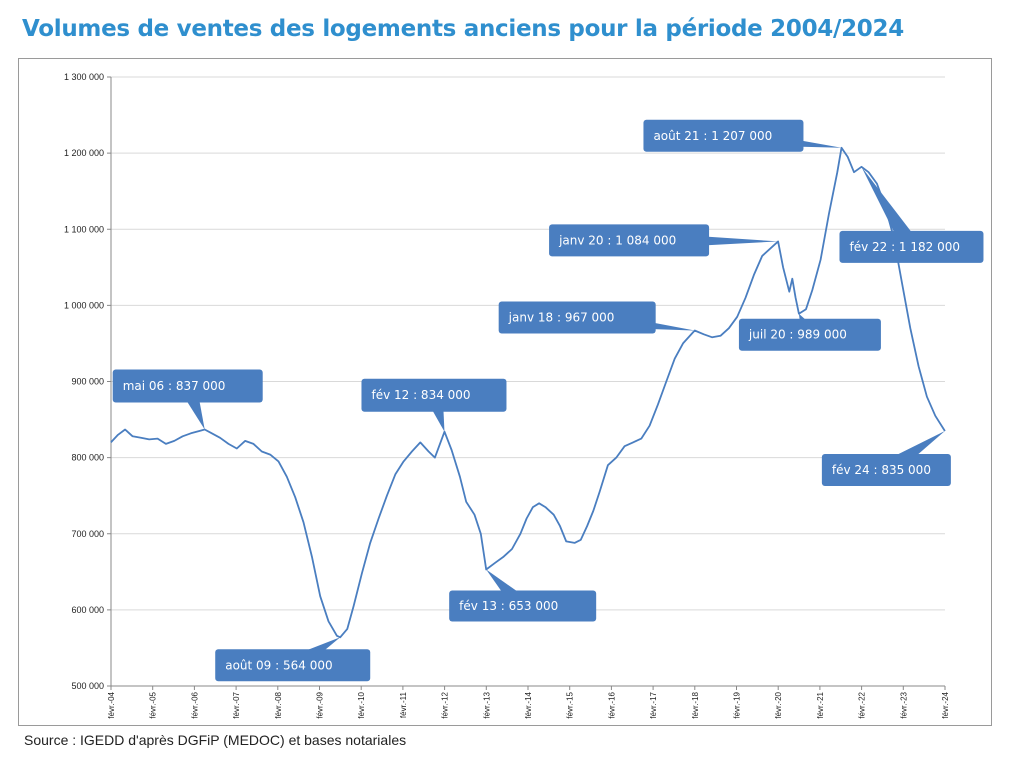 This screenshot has width=1019, height=759. What do you see at coordinates (617, 240) in the screenshot?
I see `callout-label: janv 20 : 1 084 000` at bounding box center [617, 240].